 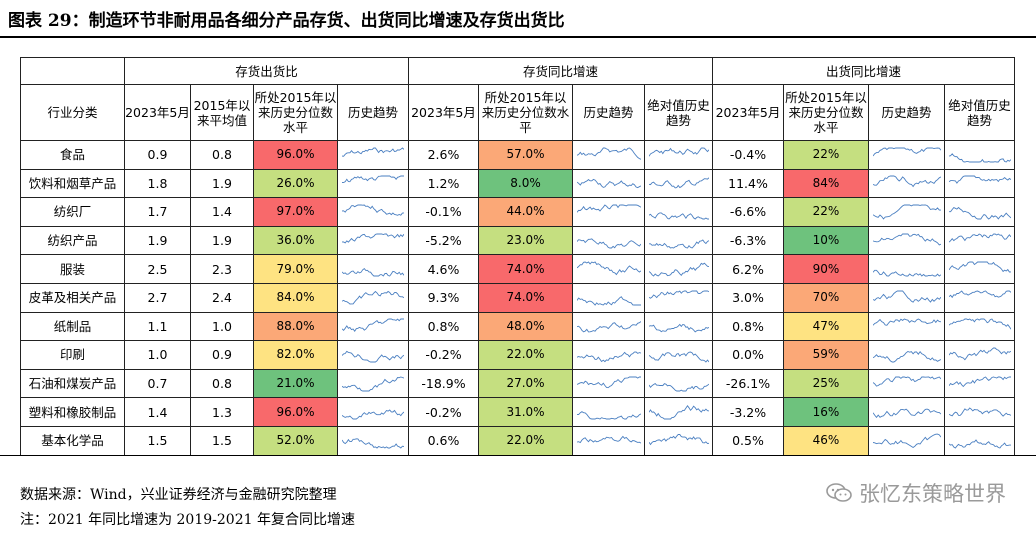 I want to click on table-row: 塑料和橡胶制品 1.4 1.3 96.0% -0.2% 31.0% -3.2% 16%, so click(x=517, y=412).